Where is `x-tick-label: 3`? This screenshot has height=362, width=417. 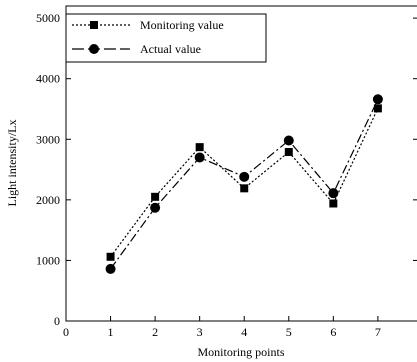
x-tick-label: 3 is located at coordinates (200, 332).